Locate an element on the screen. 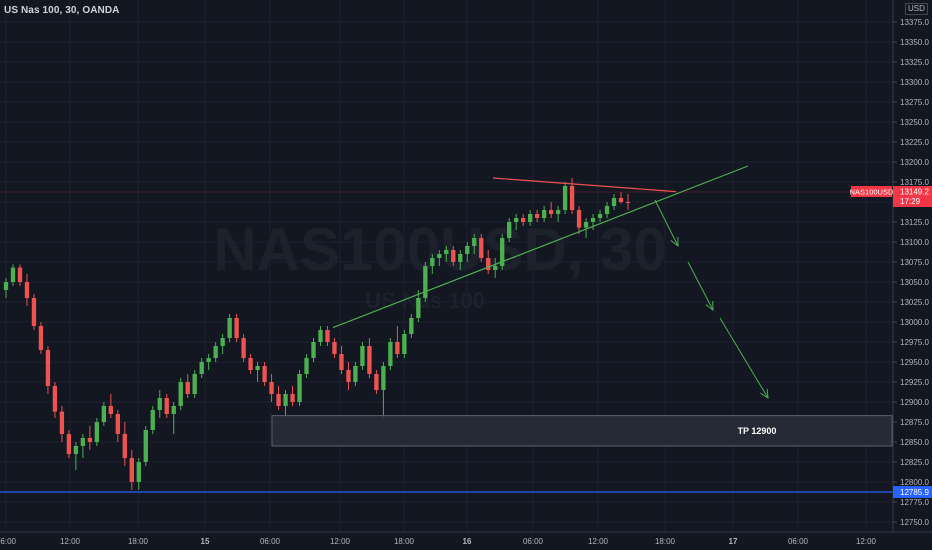  horizontal-level-tag: 12785.9 is located at coordinates (912, 492).